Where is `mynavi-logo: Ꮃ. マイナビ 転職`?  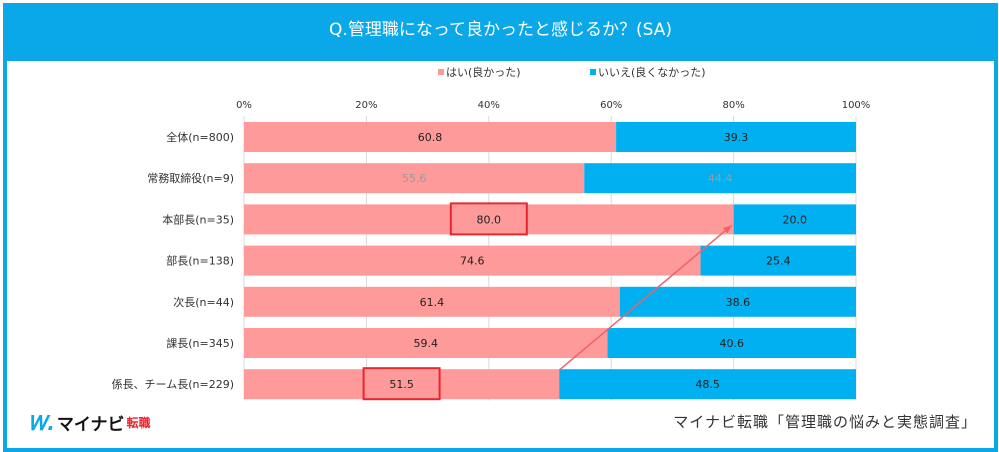 mynavi-logo: Ꮃ. マイナビ 転職 is located at coordinates (89, 423).